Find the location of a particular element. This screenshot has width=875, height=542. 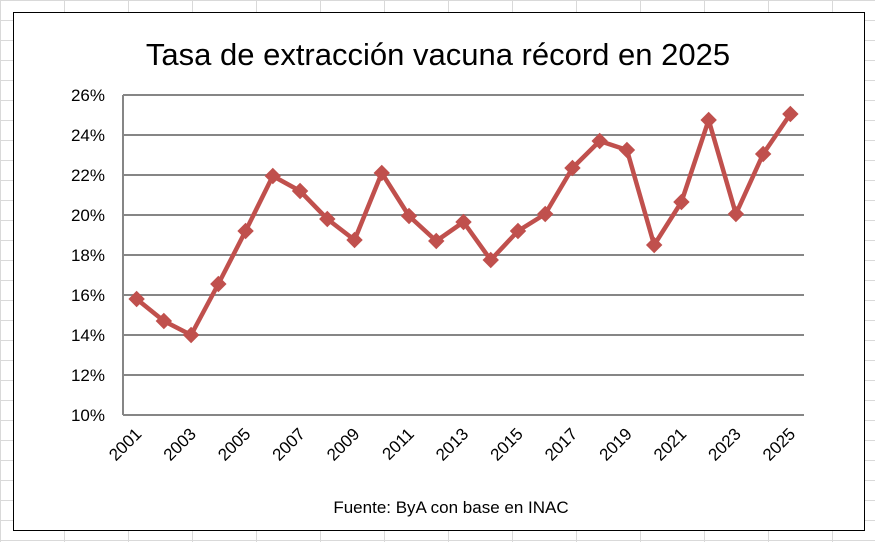

x-tick-label: 2009 is located at coordinates (343, 444).